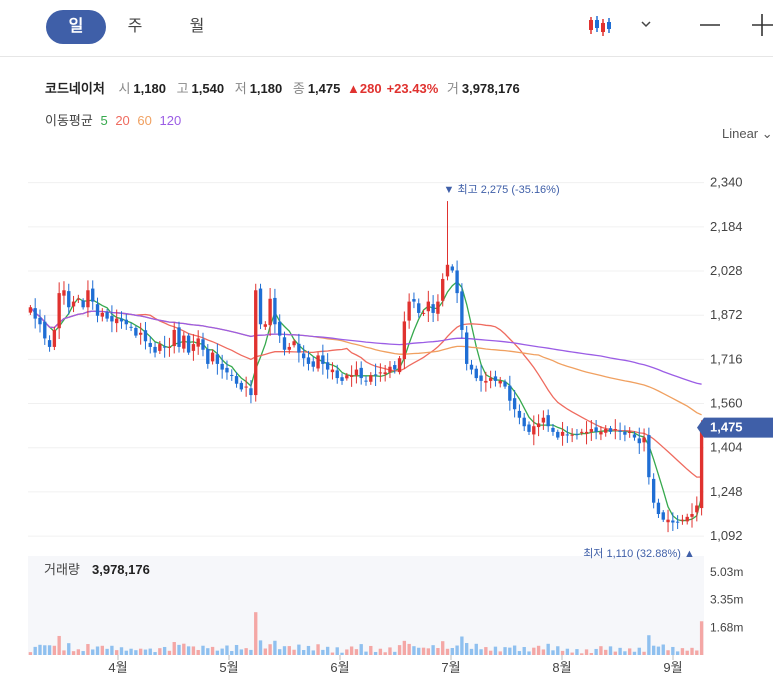 The image size is (773, 677). What do you see at coordinates (601, 28) in the screenshot?
I see `candlestick-icon` at bounding box center [601, 28].